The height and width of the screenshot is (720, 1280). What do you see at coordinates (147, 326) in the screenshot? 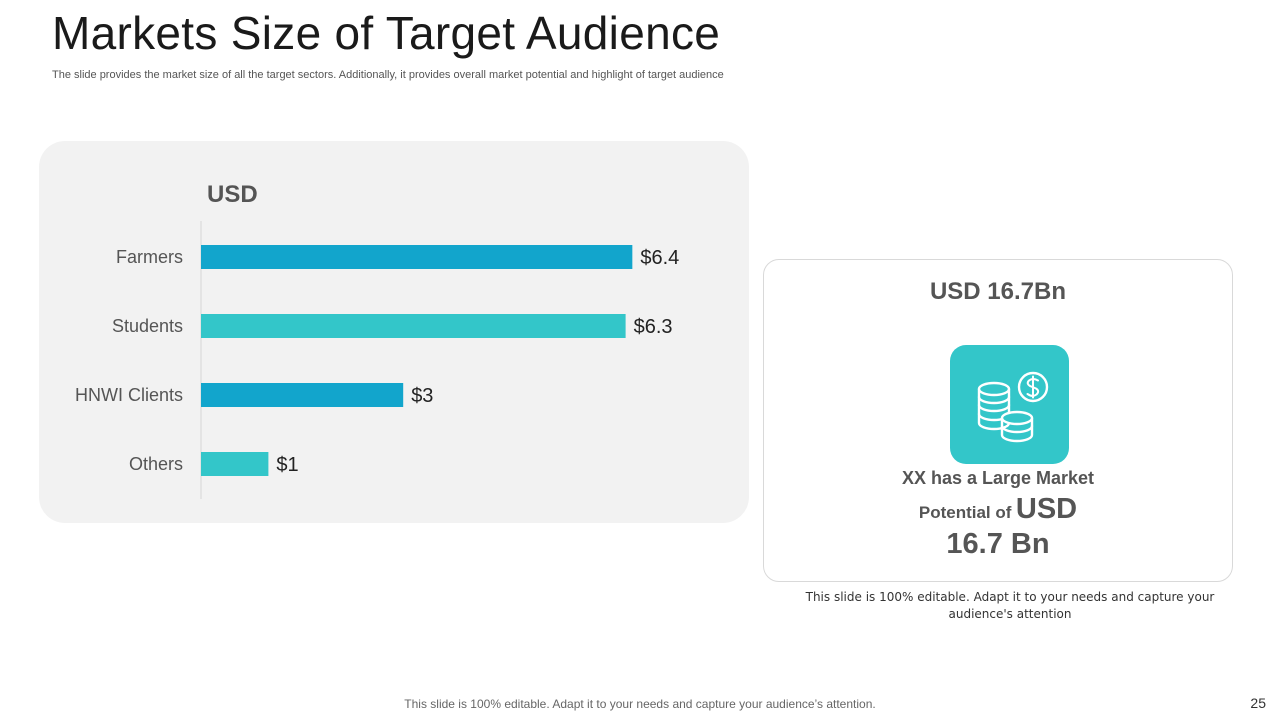
I see `category-label: Students` at bounding box center [147, 326].